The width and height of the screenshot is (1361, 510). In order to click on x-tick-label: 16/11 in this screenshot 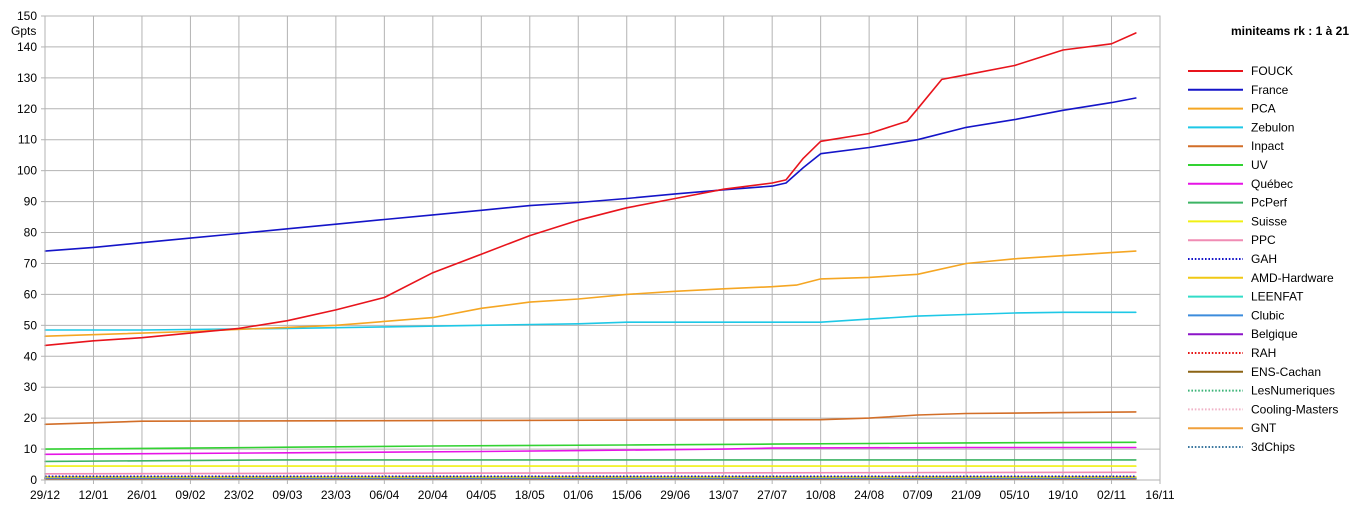, I will do `click(1159, 495)`.